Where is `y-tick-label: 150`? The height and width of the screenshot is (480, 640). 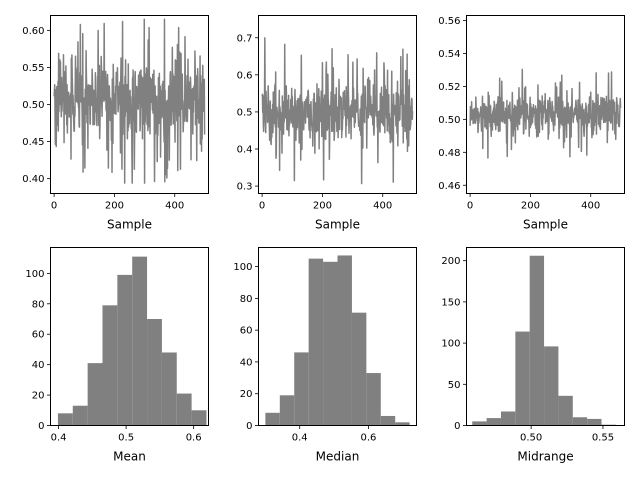
y-tick-label: 150 is located at coordinates (450, 302).